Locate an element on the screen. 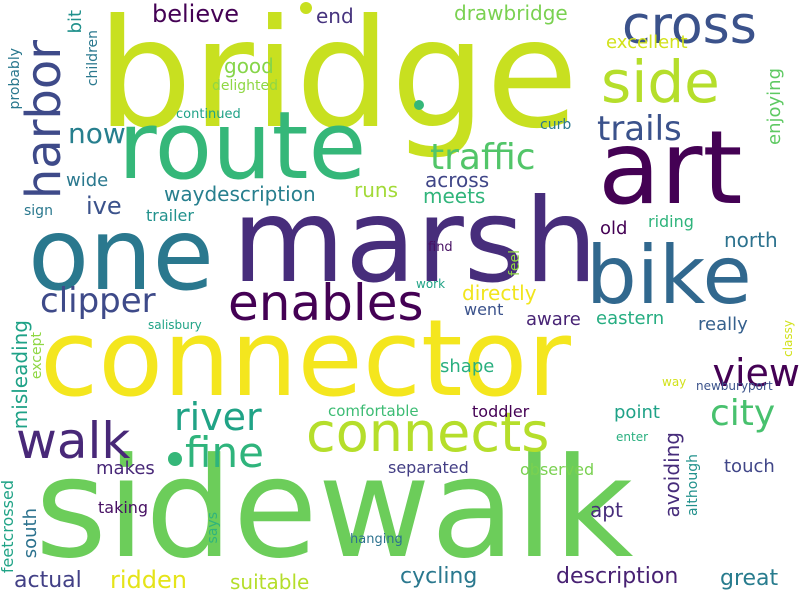 This screenshot has width=800, height=600. word-touch: touch is located at coordinates (749, 466).